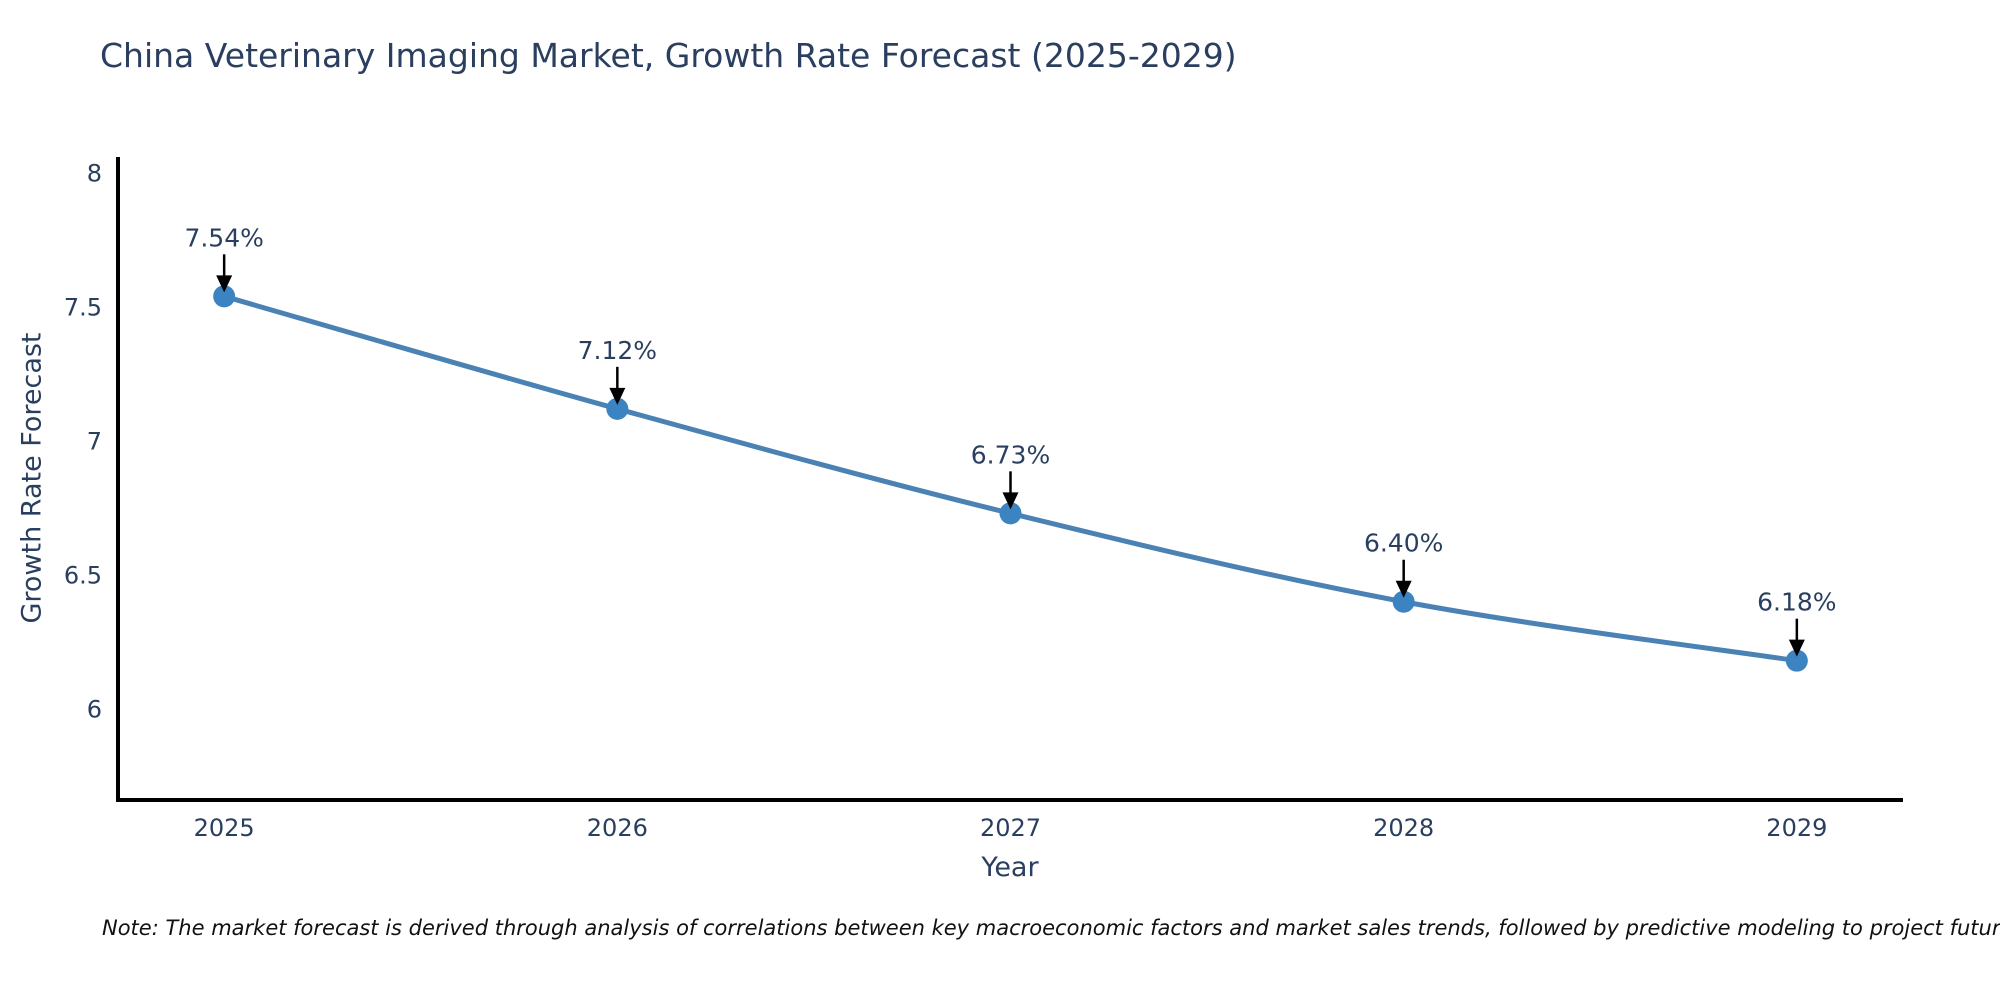 Image resolution: width=2000 pixels, height=1000 pixels. Describe the element at coordinates (1403, 828) in the screenshot. I see `x-tick-label: 2028` at that location.